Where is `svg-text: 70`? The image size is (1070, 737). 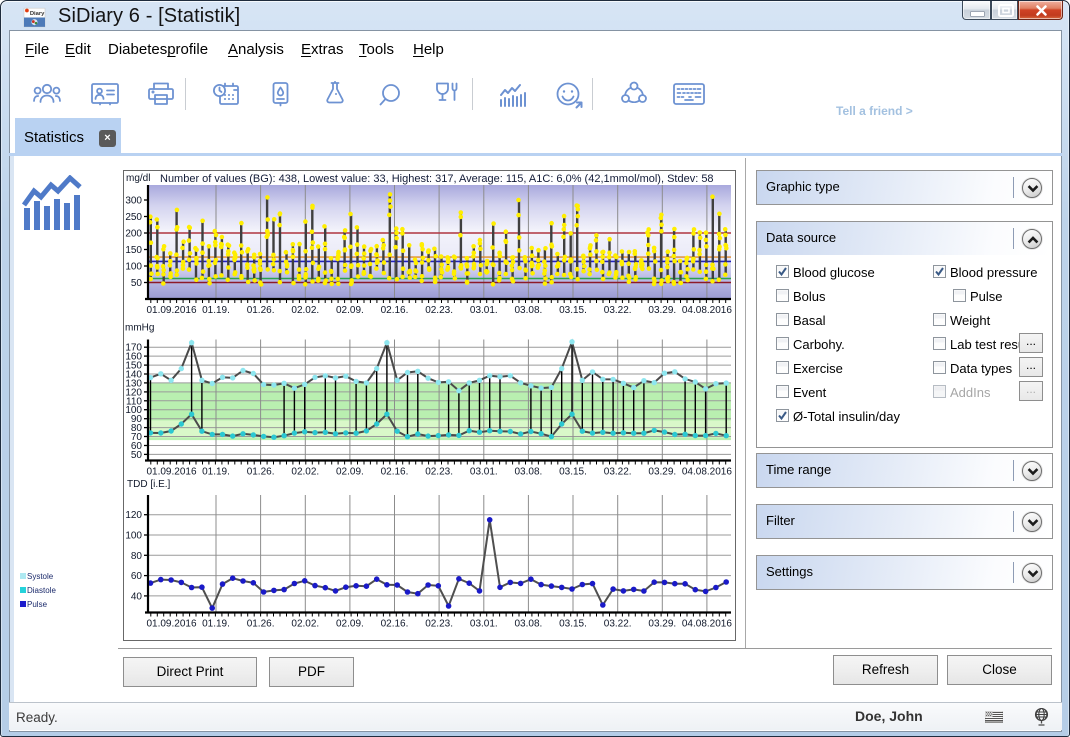 svg-text: 70 is located at coordinates (137, 437).